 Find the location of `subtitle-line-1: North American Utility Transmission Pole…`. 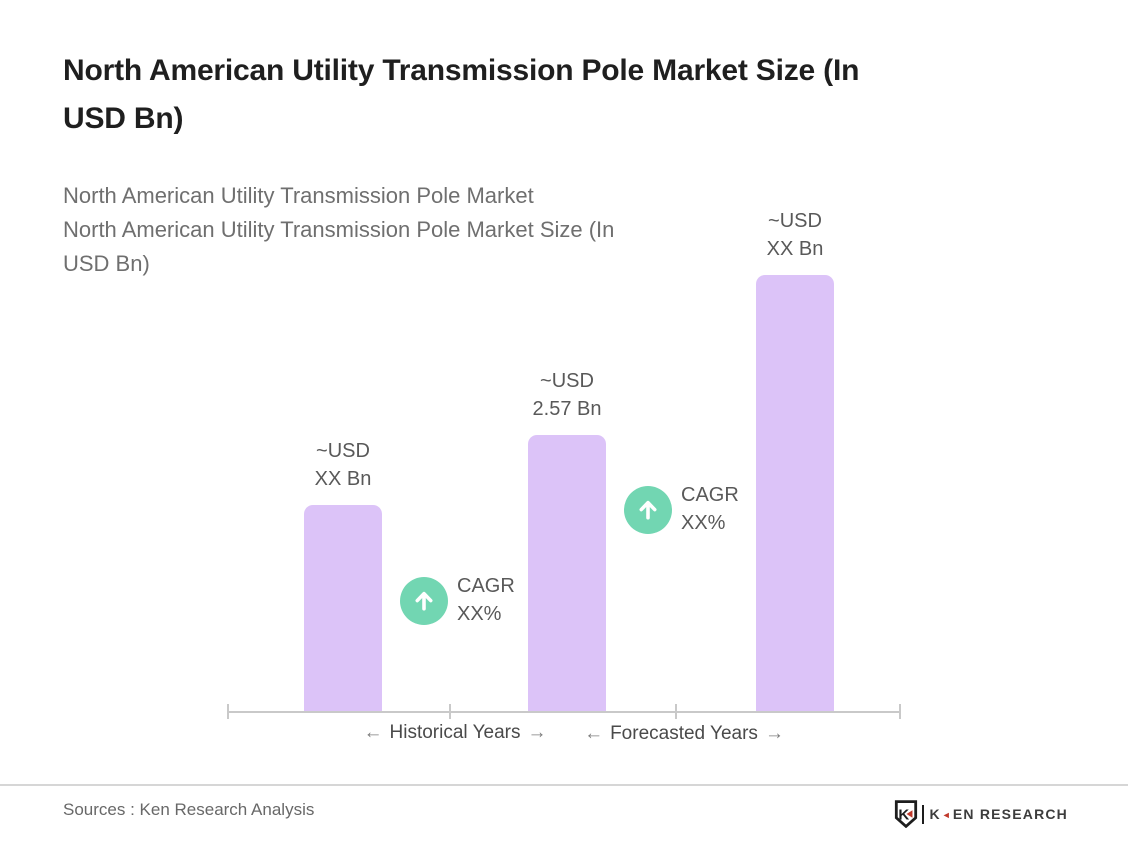

subtitle-line-1: North American Utility Transmission Pole… is located at coordinates (298, 195).